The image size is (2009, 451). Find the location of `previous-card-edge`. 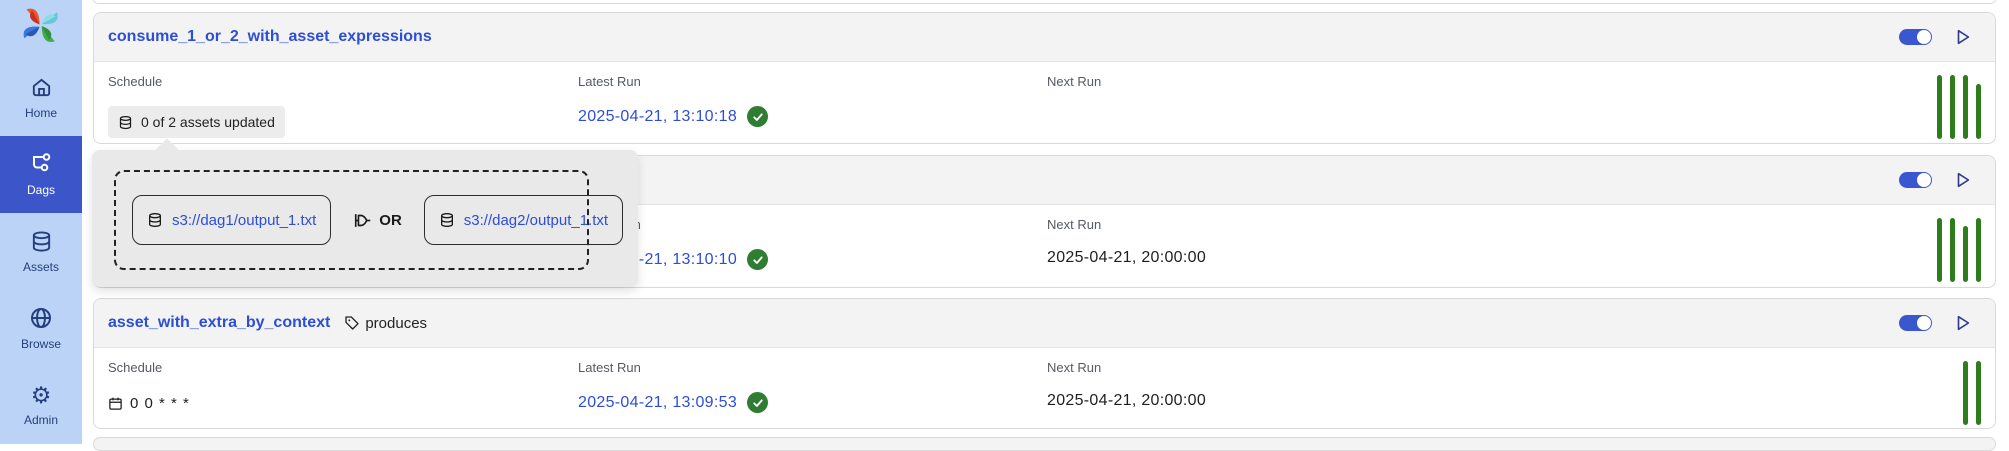

previous-card-edge is located at coordinates (1044, 2).